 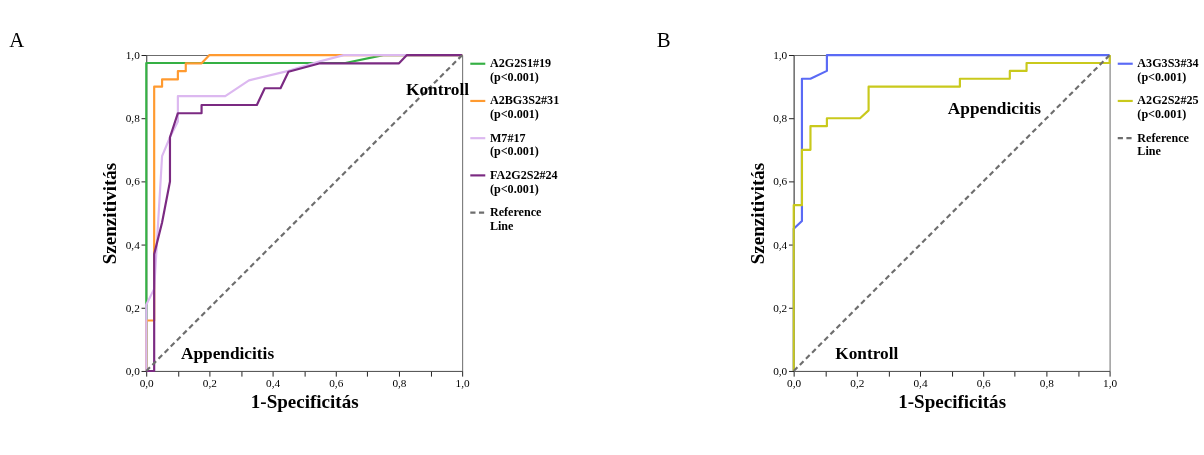 What do you see at coordinates (17, 40) in the screenshot?
I see `chart-title: A` at bounding box center [17, 40].